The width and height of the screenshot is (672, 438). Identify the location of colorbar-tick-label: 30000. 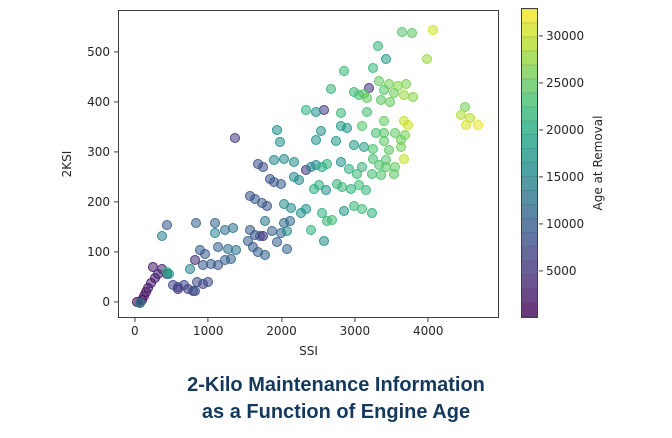
(565, 36).